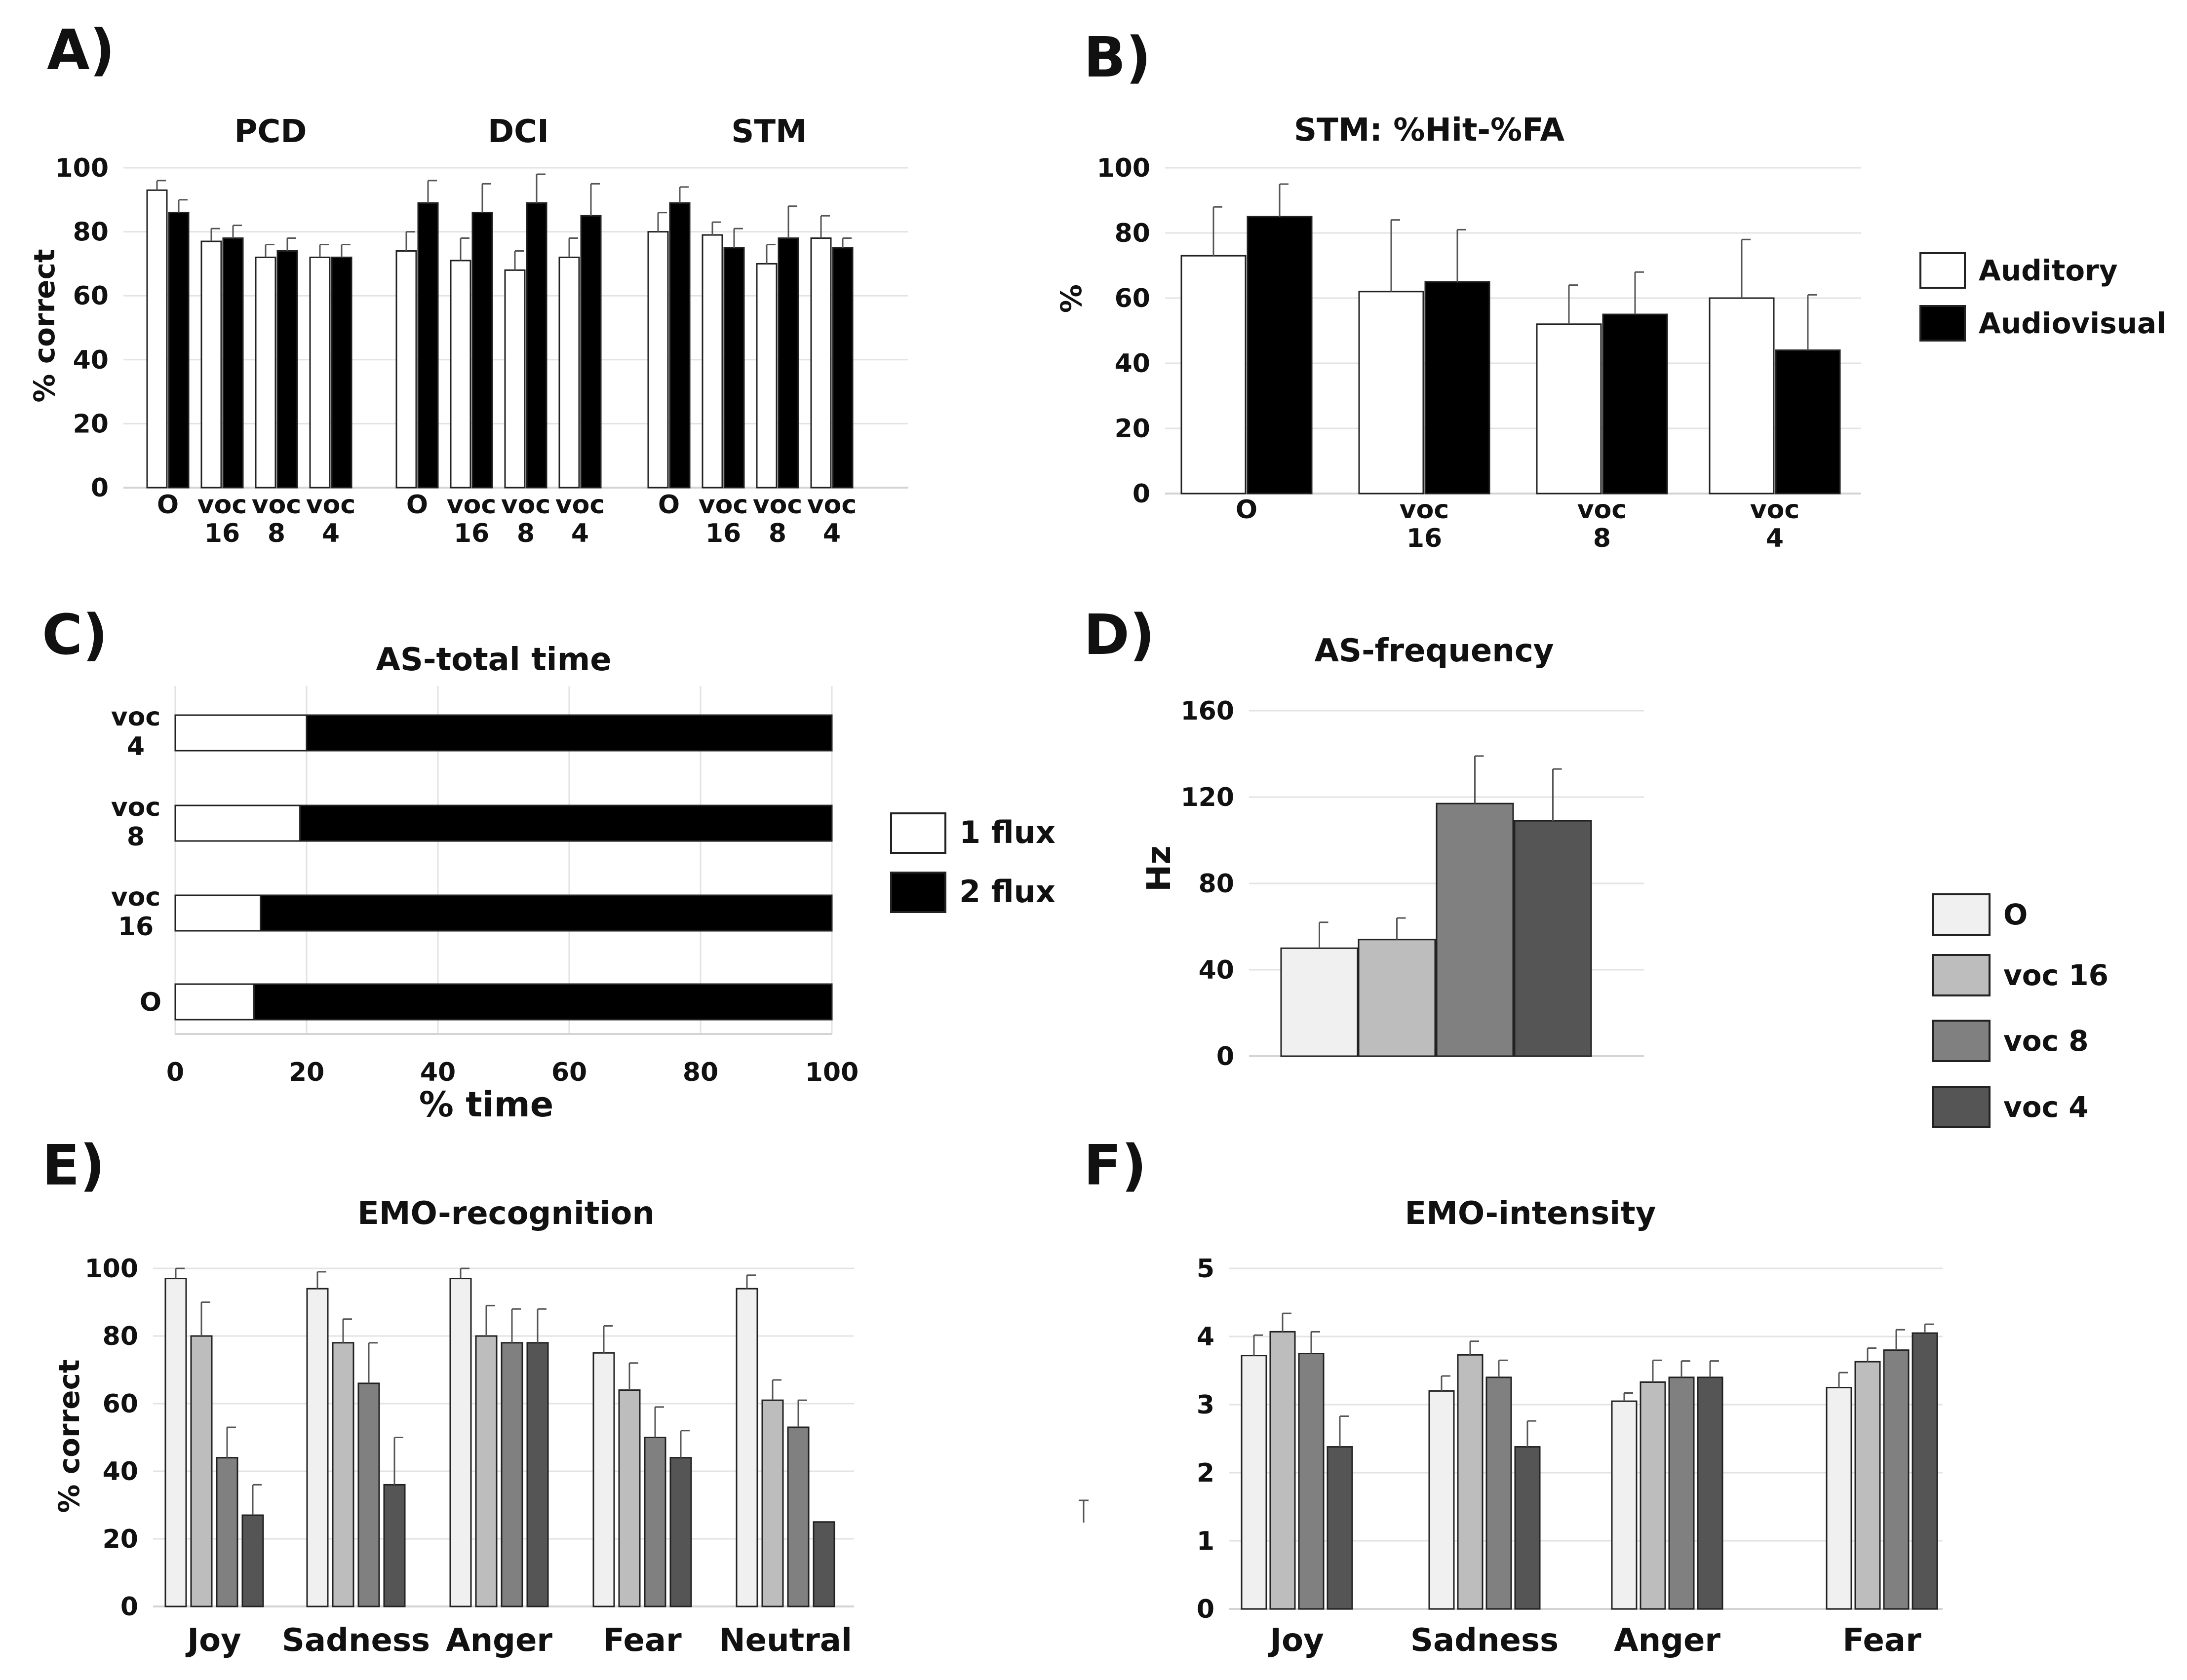  I want to click on panel-b-legend-audiovisual-swatch, so click(1942, 323).